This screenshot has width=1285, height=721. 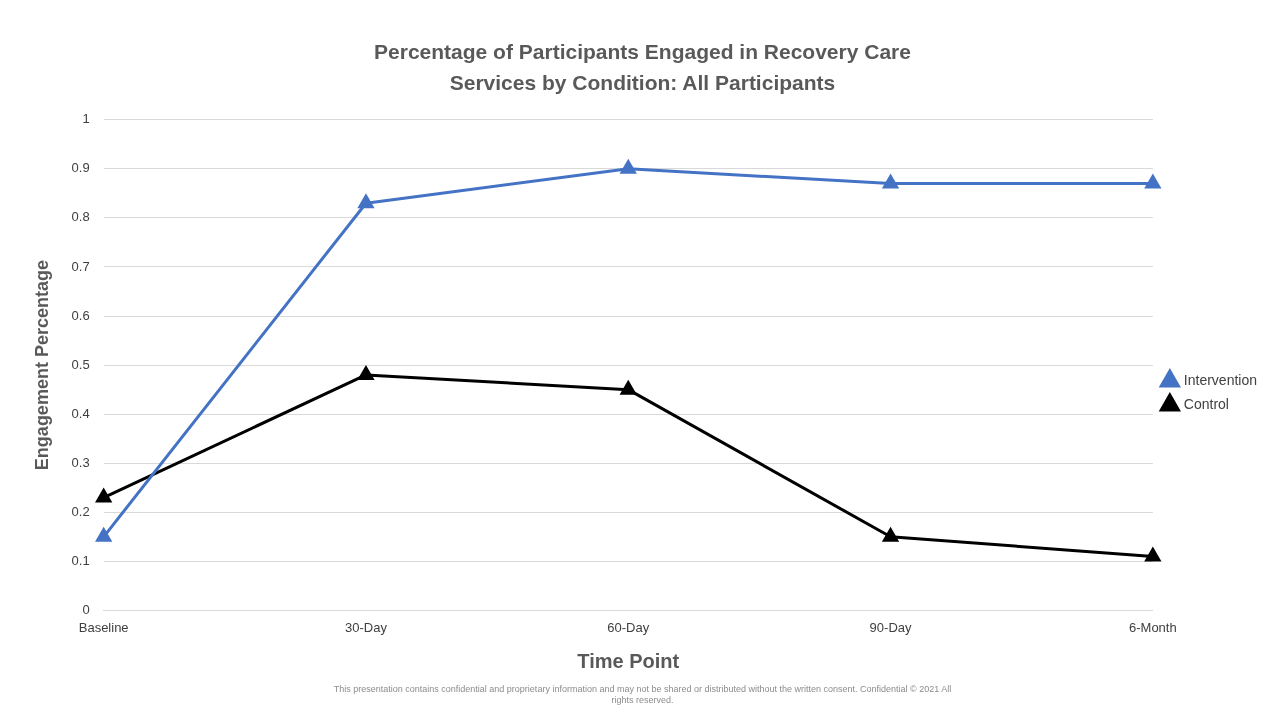 I want to click on x-tick-label: 6-Month, so click(x=1152, y=627).